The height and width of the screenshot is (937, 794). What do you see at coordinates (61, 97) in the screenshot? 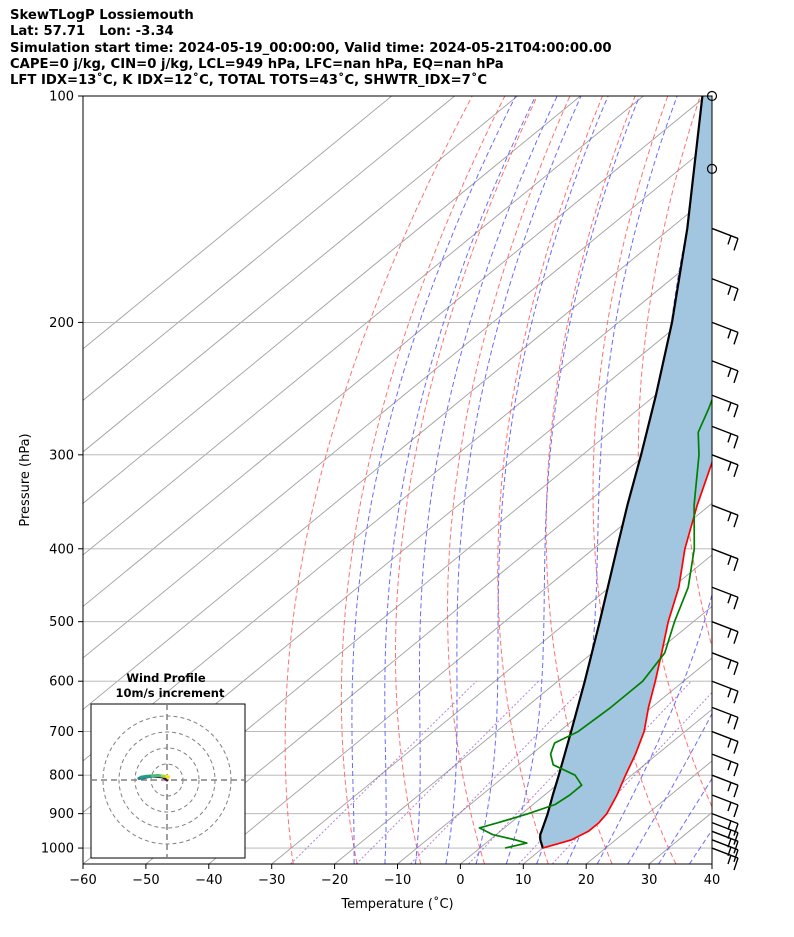
I see `y-tick-label: 100` at bounding box center [61, 97].